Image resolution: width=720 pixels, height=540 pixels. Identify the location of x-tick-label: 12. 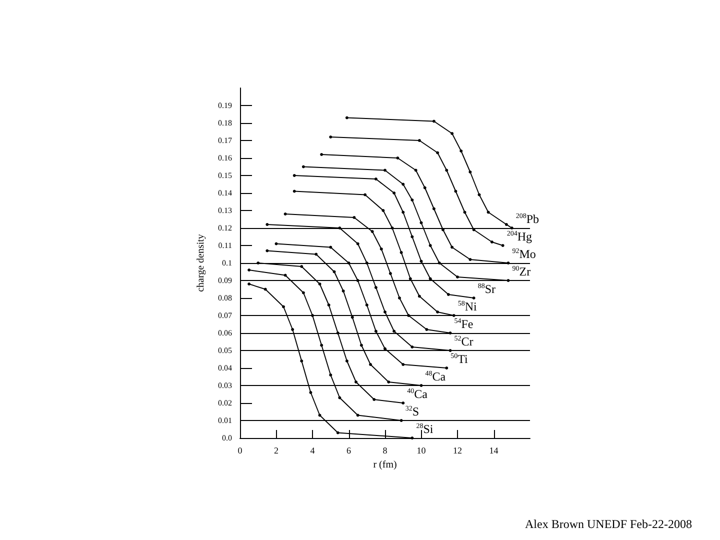
(457, 451).